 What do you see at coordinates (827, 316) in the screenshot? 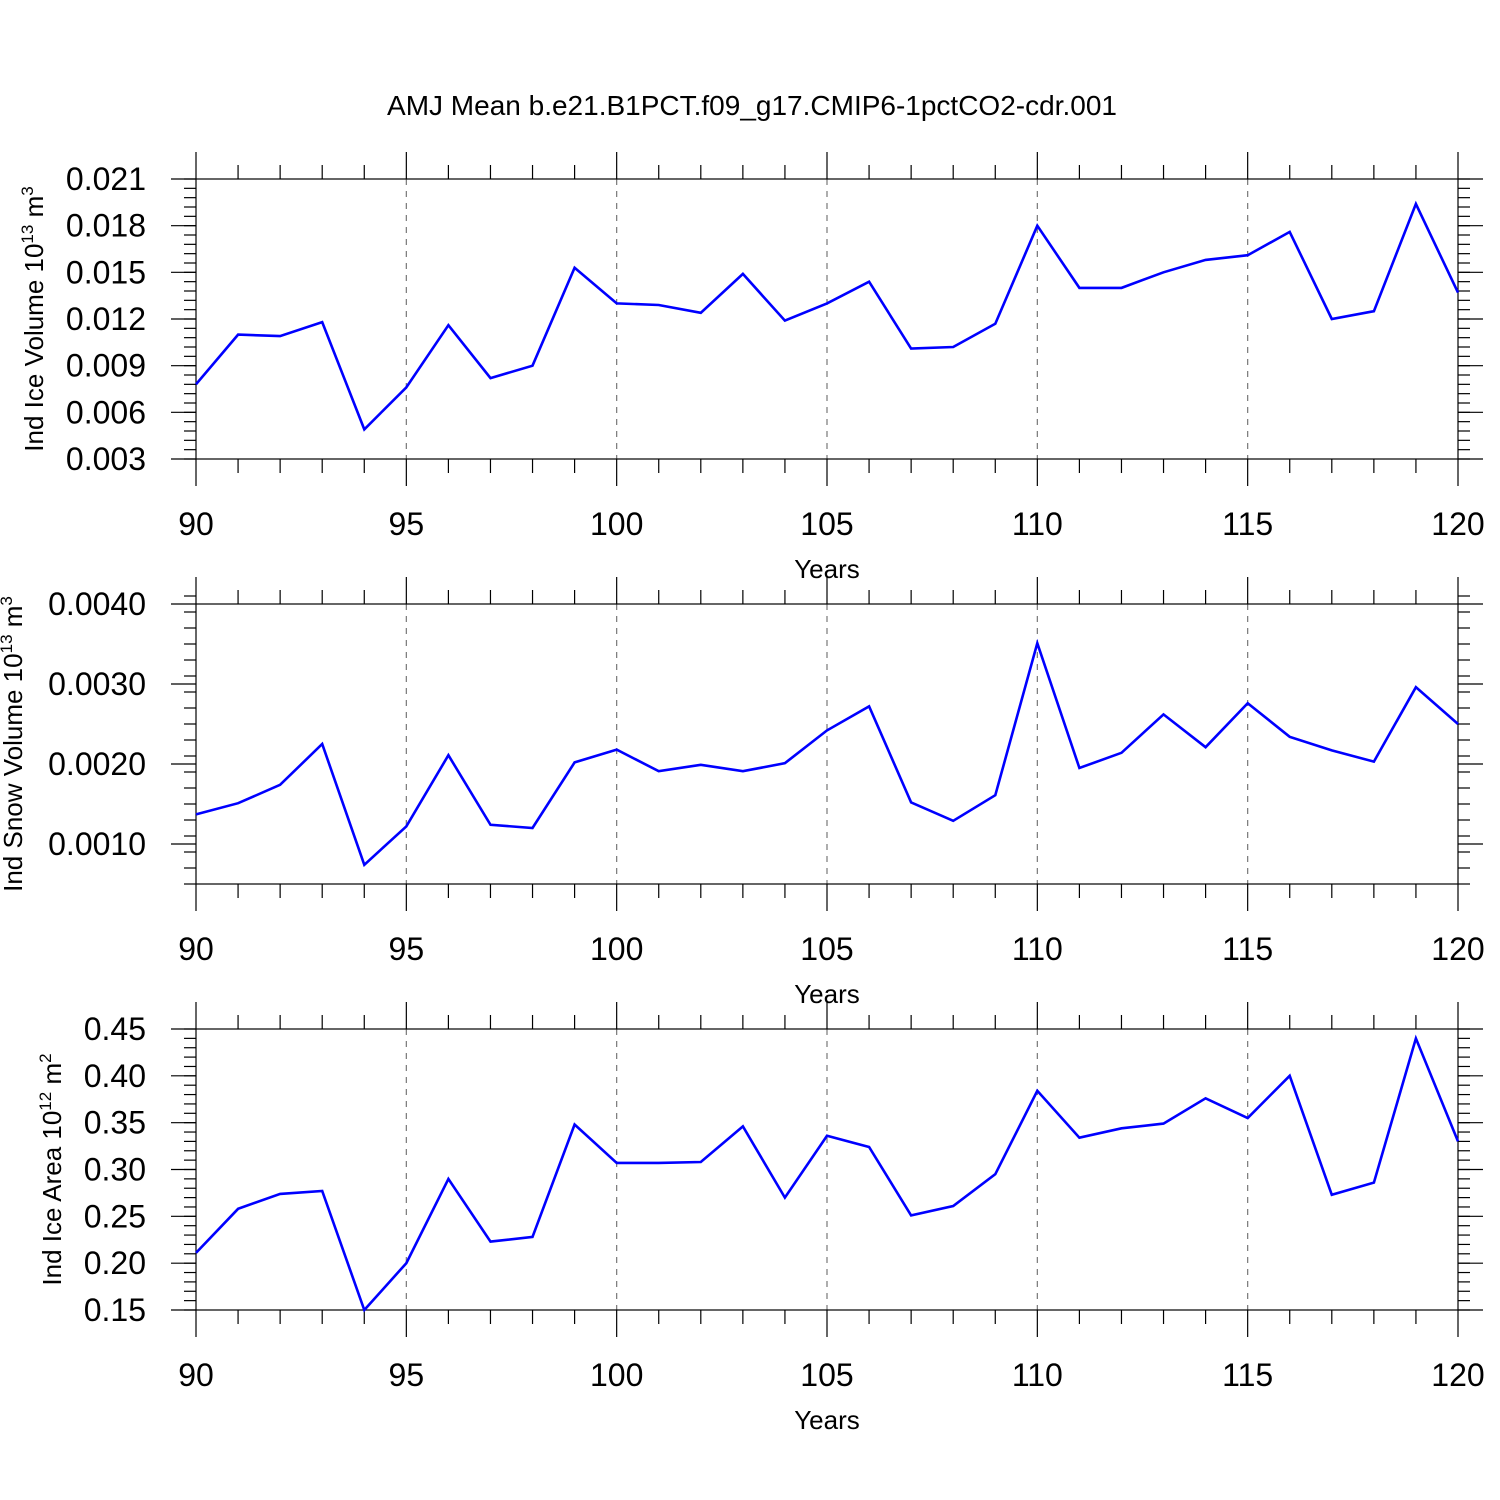
I see `series-line-ice-volume` at bounding box center [827, 316].